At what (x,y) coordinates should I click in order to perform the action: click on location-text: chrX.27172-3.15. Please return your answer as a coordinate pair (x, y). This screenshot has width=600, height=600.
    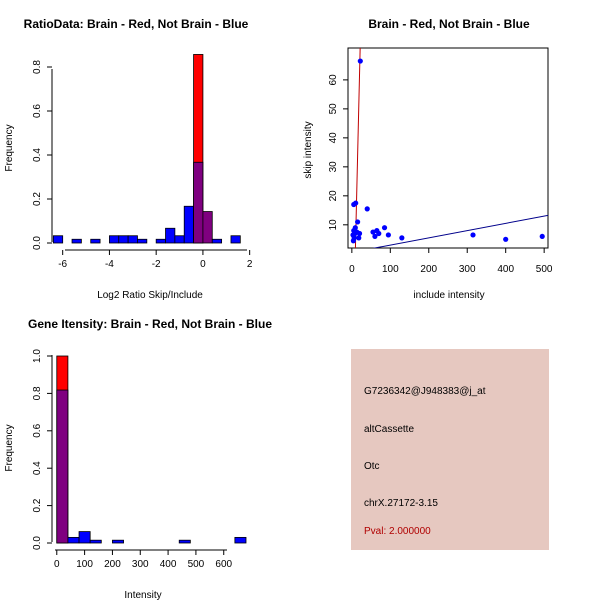
    Looking at the image, I should click on (401, 503).